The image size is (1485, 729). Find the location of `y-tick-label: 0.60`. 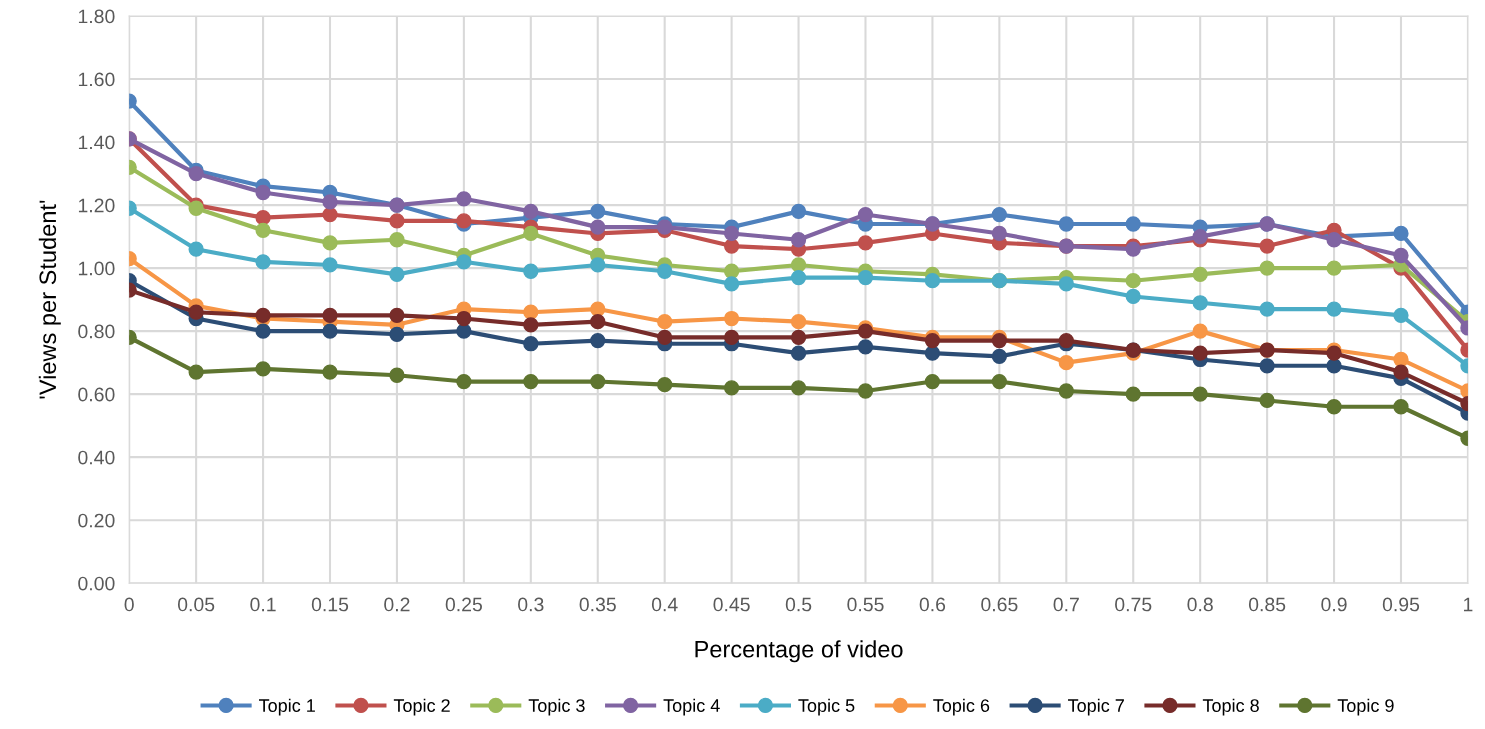

y-tick-label: 0.60 is located at coordinates (96, 394).